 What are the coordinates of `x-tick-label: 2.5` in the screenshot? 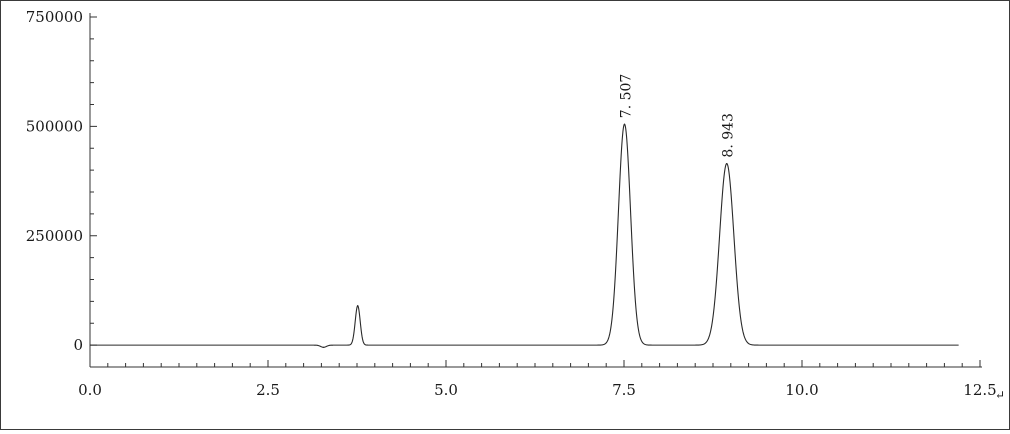 It's located at (268, 390).